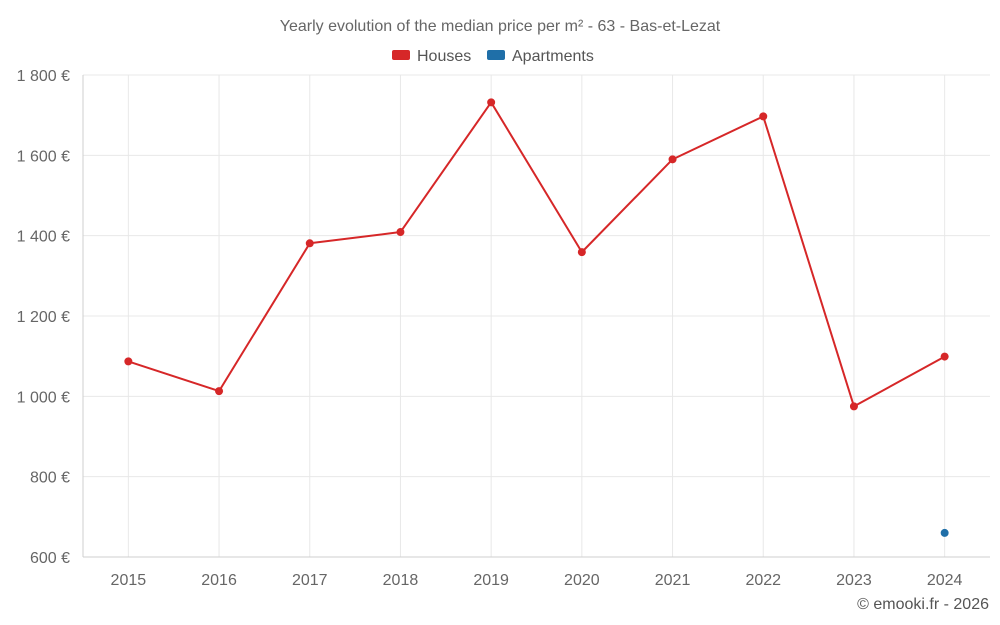 Image resolution: width=1000 pixels, height=625 pixels. What do you see at coordinates (581, 252) in the screenshot?
I see `data-point-houses-2020` at bounding box center [581, 252].